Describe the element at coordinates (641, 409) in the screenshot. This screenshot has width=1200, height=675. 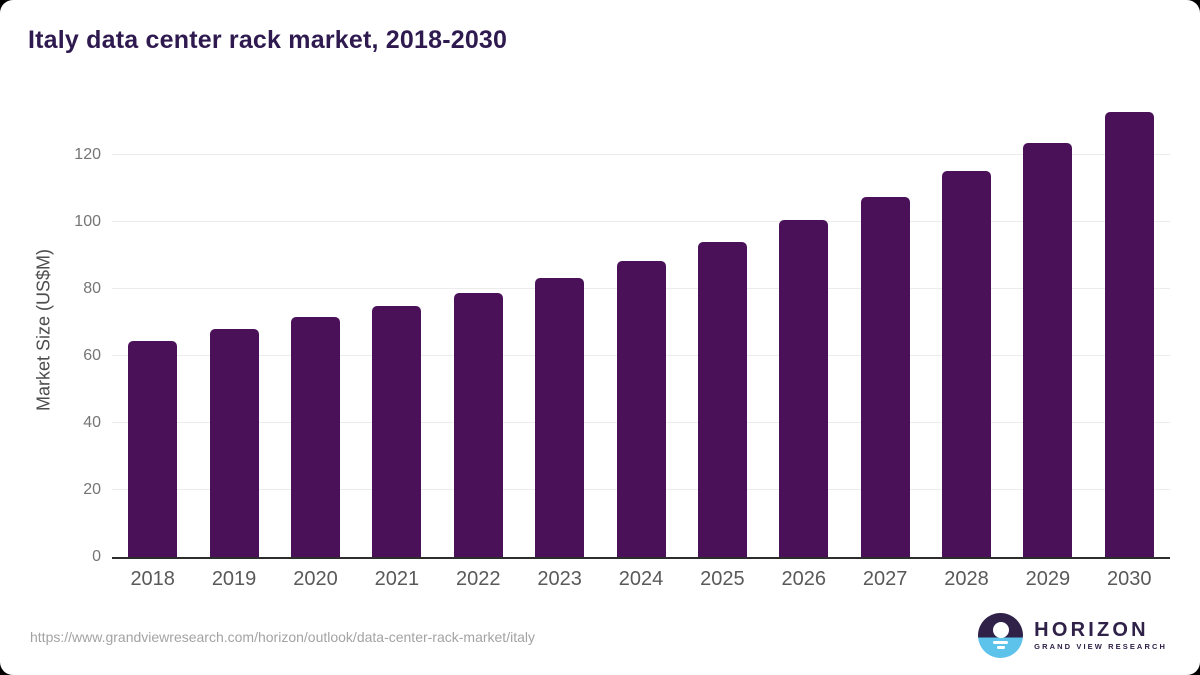
I see `bar-2024` at that location.